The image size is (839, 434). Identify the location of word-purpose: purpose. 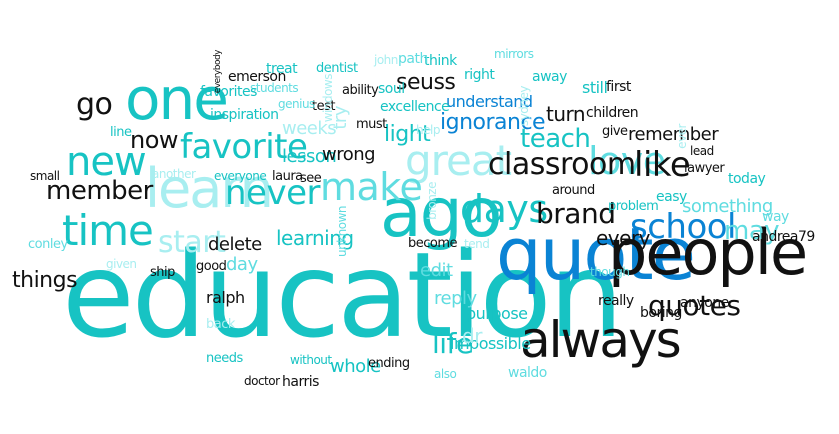
(497, 313).